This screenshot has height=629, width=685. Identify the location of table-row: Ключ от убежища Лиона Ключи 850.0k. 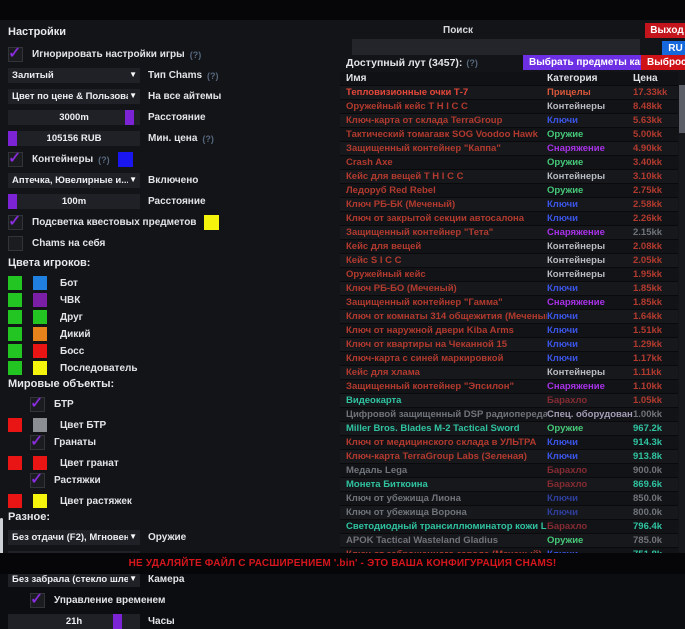
(509, 498).